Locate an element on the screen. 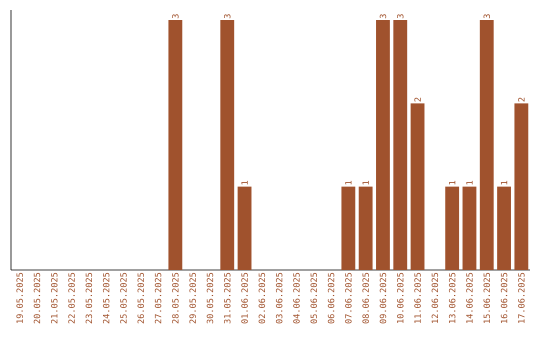  x-tick-label: 13.06.2025 is located at coordinates (452, 297).